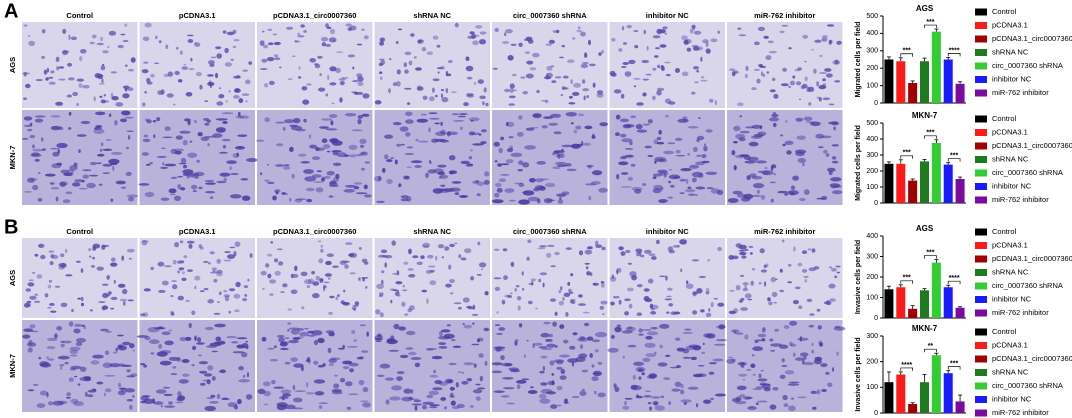  I want to click on y-tick-label: 400, so click(872, 139).